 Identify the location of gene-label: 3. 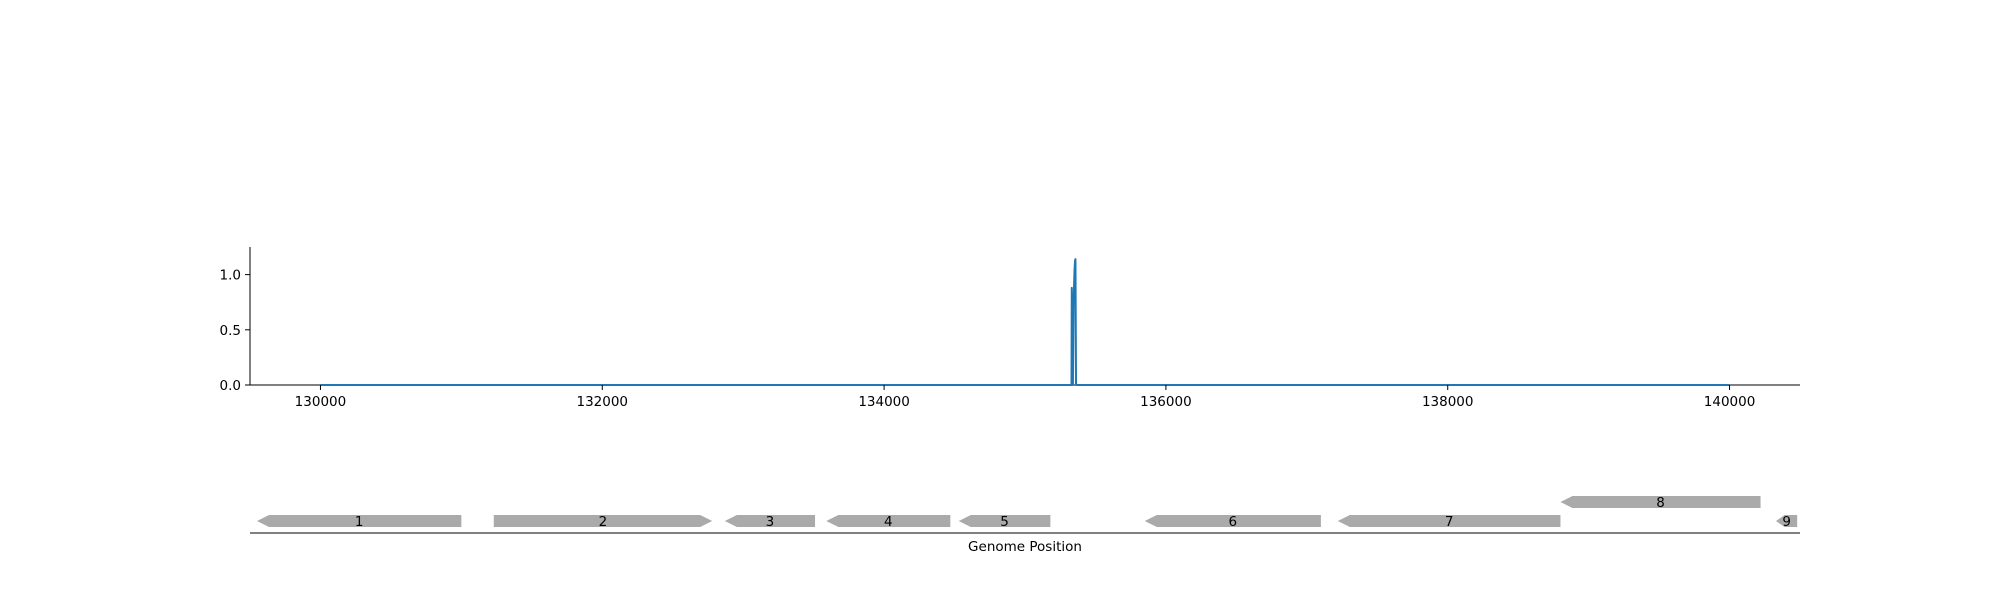
(770, 522).